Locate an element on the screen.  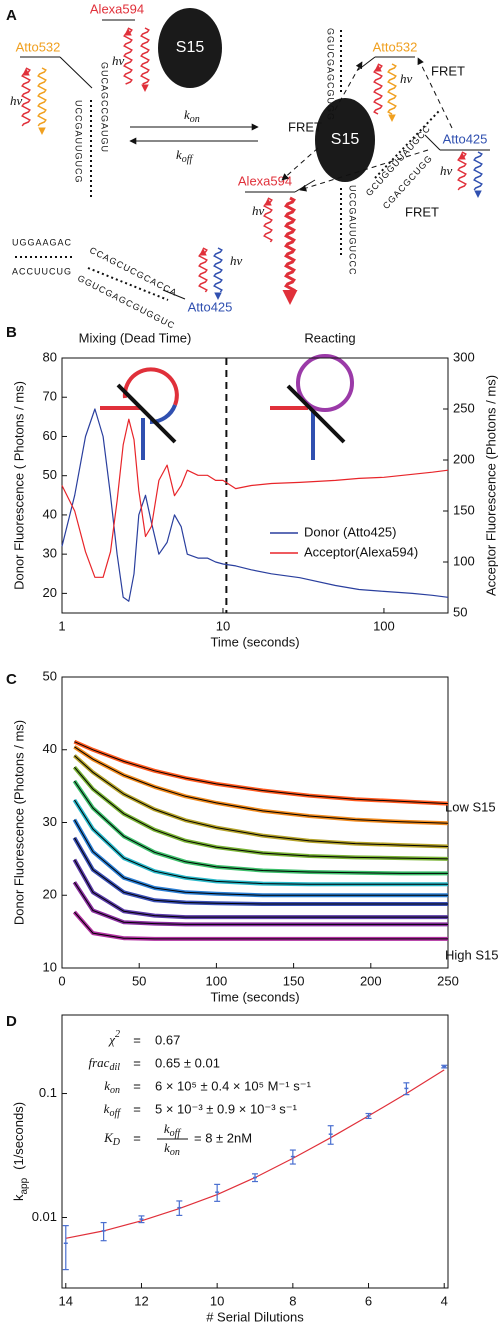
rna-sequence: CGACGCUGG is located at coordinates (408, 182).